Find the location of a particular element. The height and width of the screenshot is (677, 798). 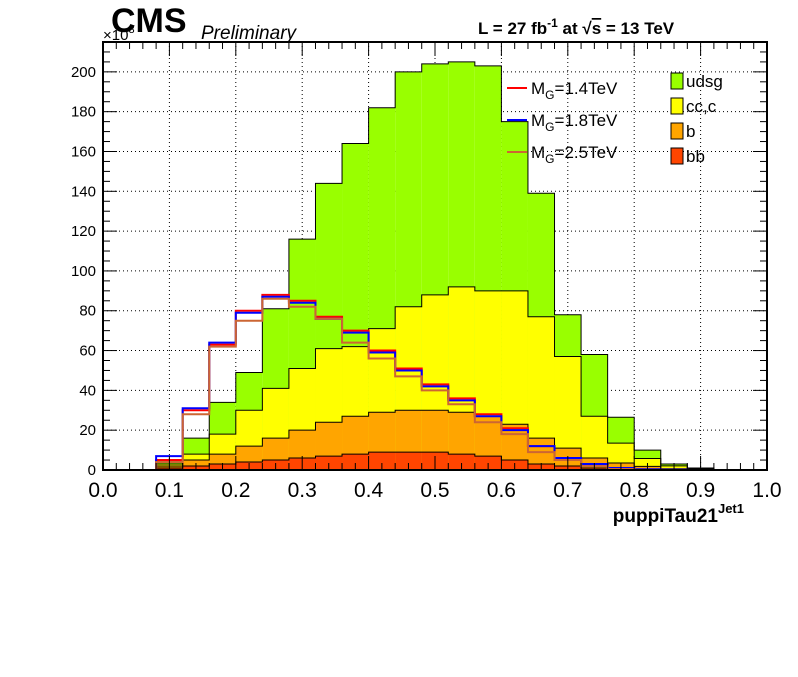

x-tick-label: 0.1 is located at coordinates (169, 490).